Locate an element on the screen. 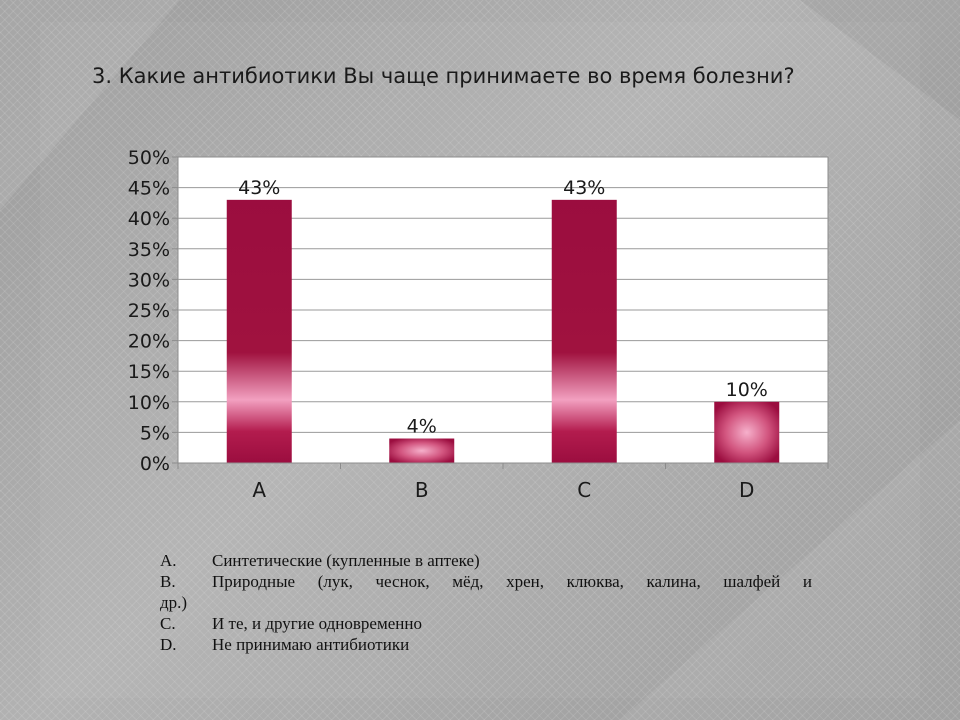 The height and width of the screenshot is (720, 960). legend-letter: A. is located at coordinates (168, 560).